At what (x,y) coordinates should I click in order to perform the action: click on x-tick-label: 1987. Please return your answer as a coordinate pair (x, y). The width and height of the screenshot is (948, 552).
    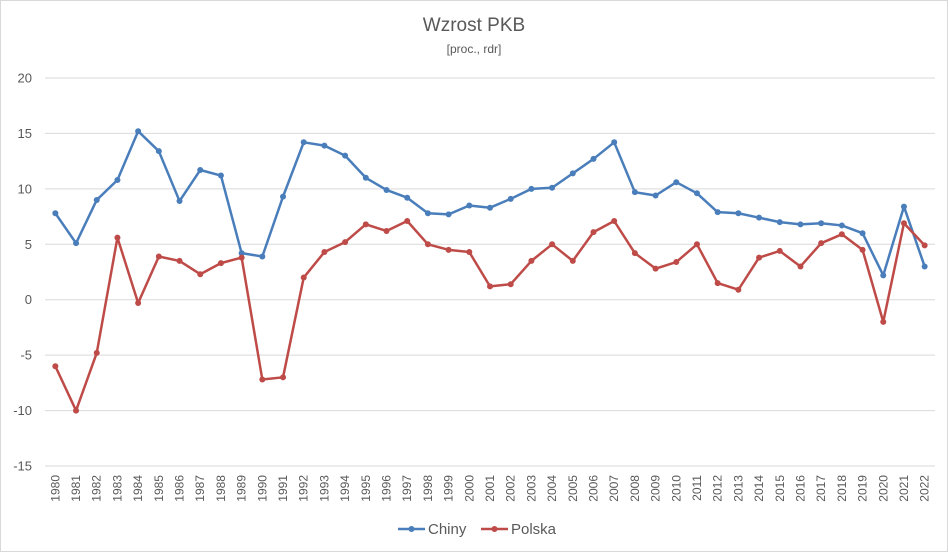
    Looking at the image, I should click on (200, 488).